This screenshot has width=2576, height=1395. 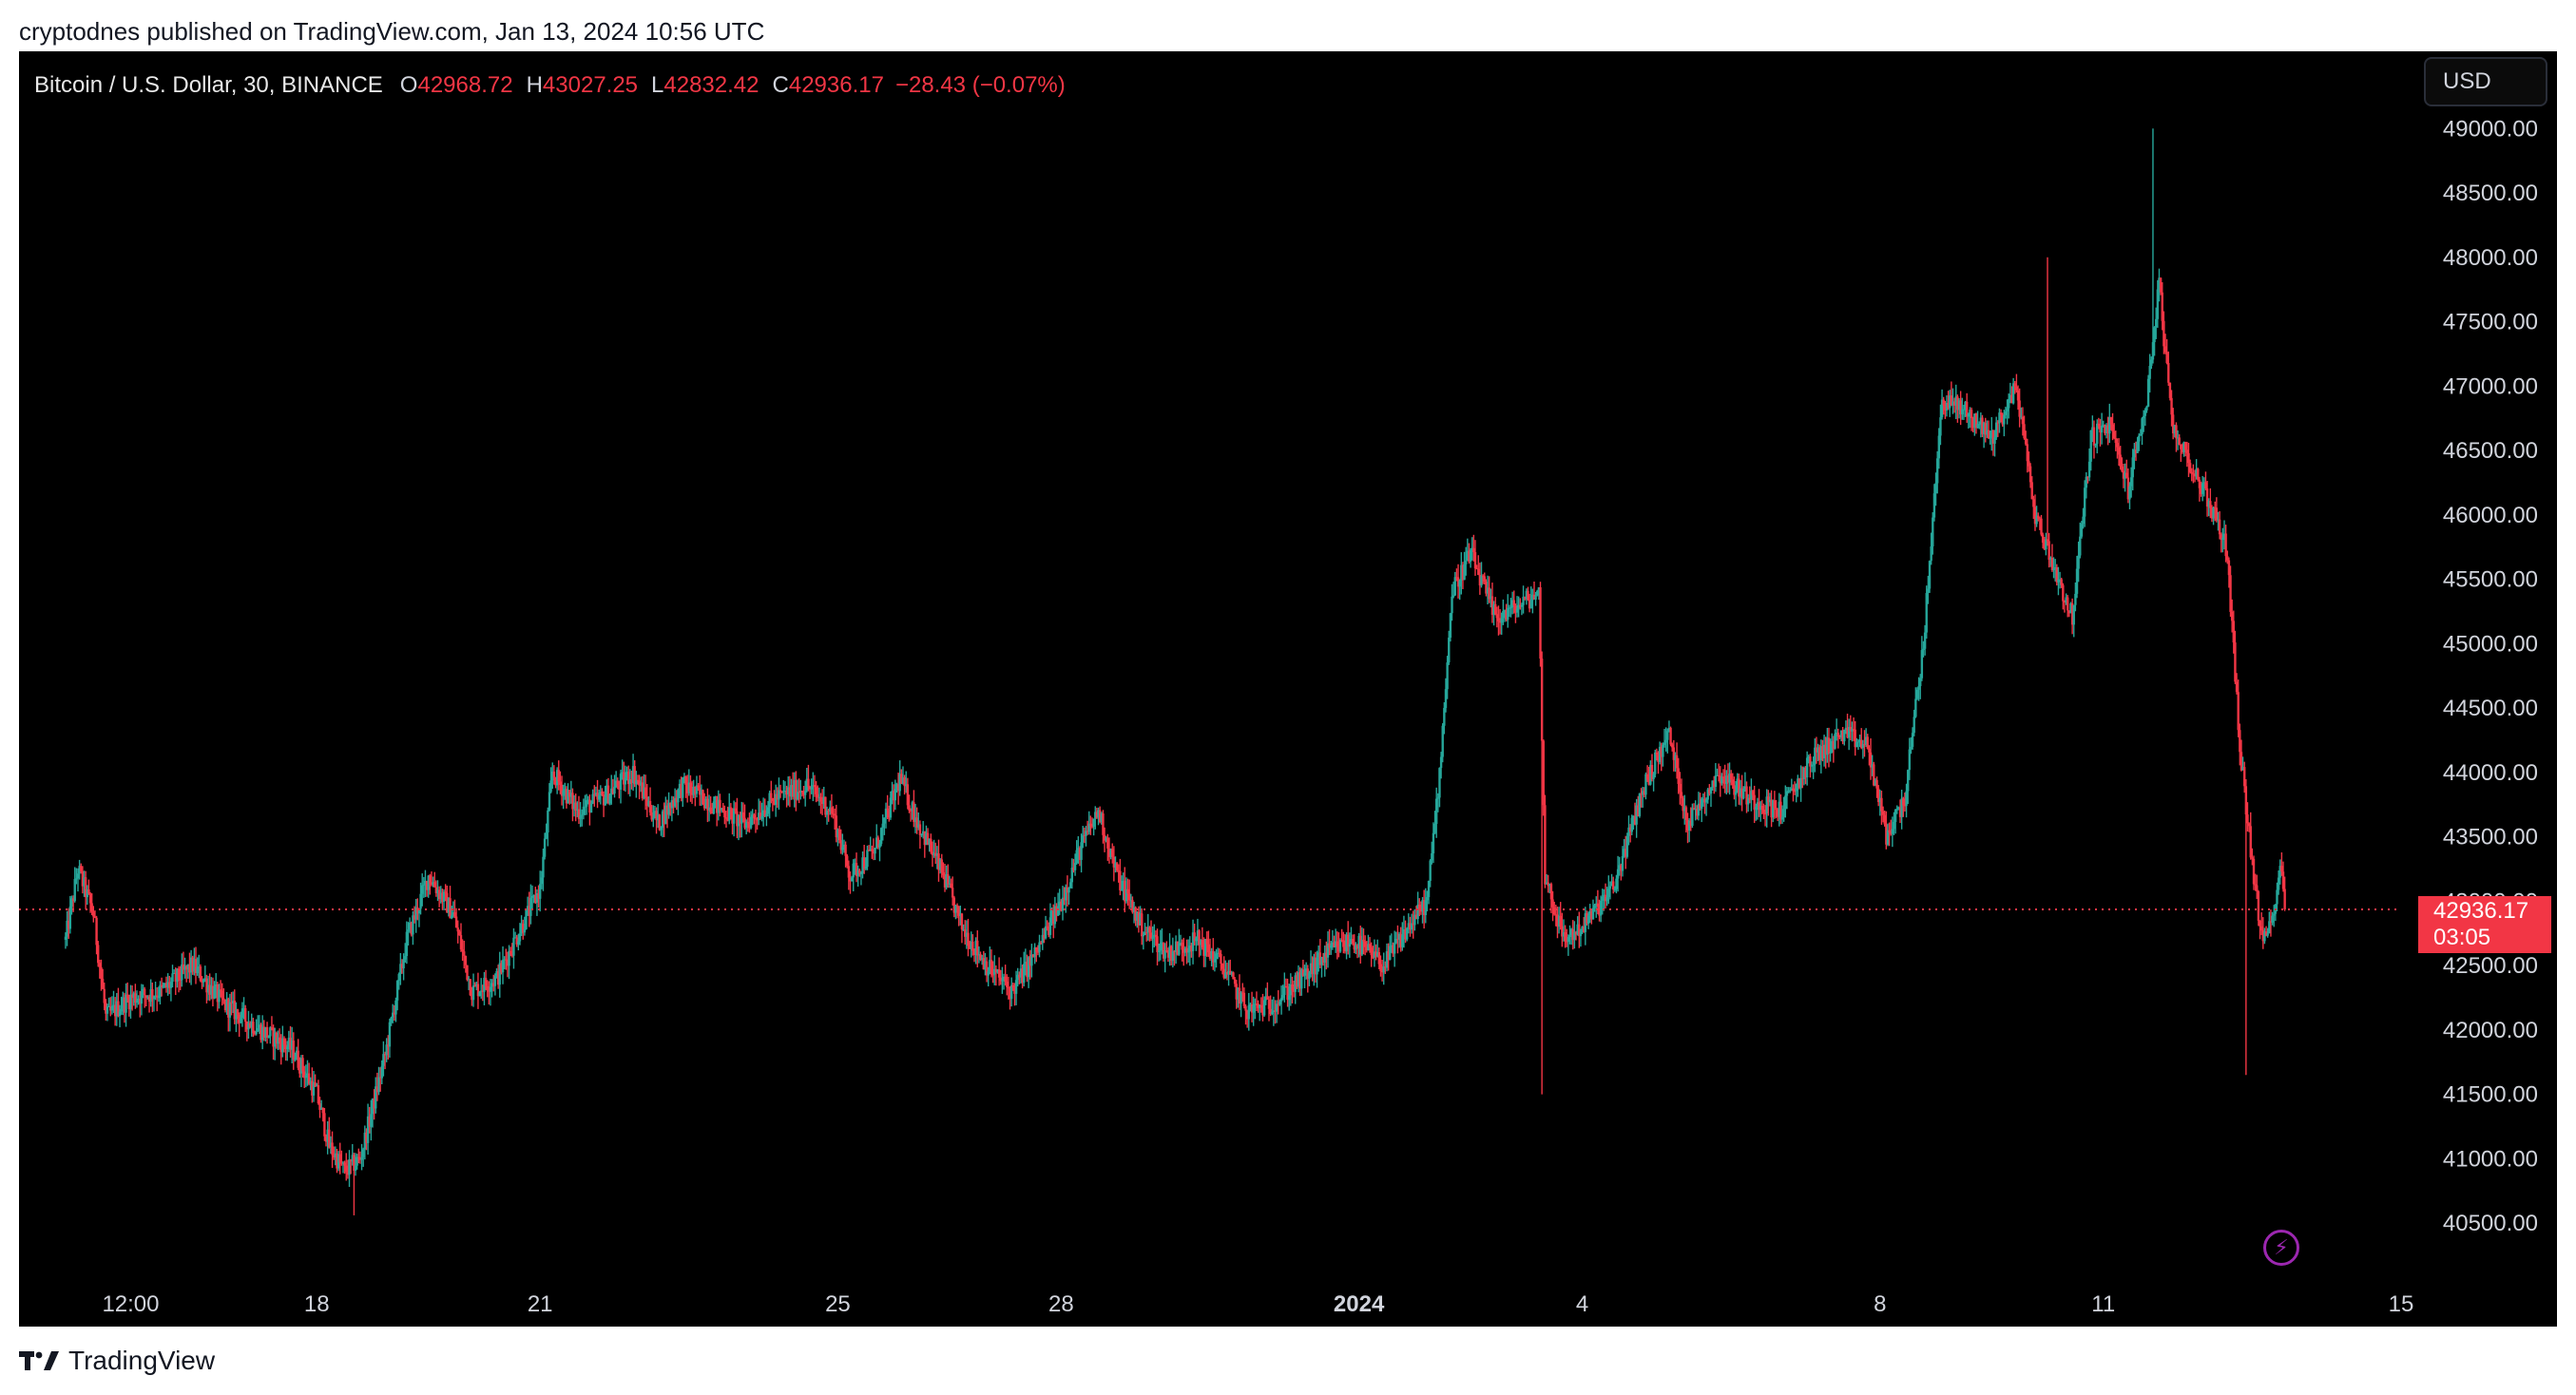 What do you see at coordinates (208, 85) in the screenshot?
I see `symbol-title: Bitcoin / U.S. Dollar, 30, BINANCE` at bounding box center [208, 85].